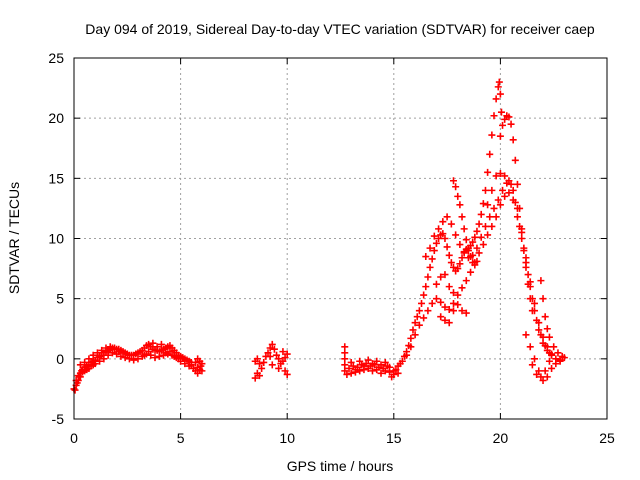  Describe the element at coordinates (74, 438) in the screenshot. I see `x-tick-label: 0` at that location.